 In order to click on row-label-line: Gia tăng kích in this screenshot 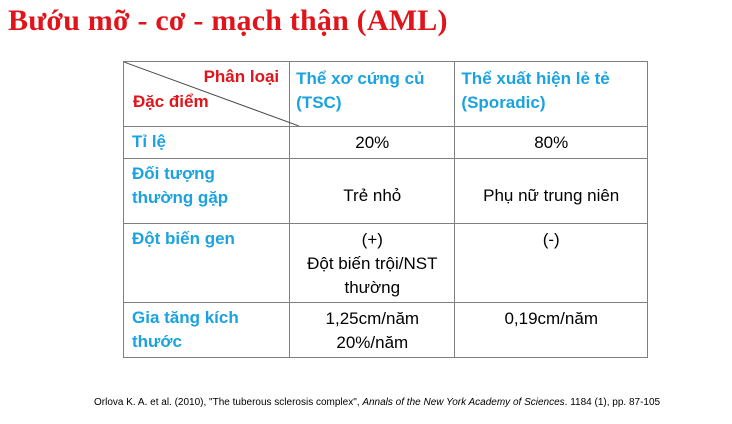, I will do `click(185, 317)`.